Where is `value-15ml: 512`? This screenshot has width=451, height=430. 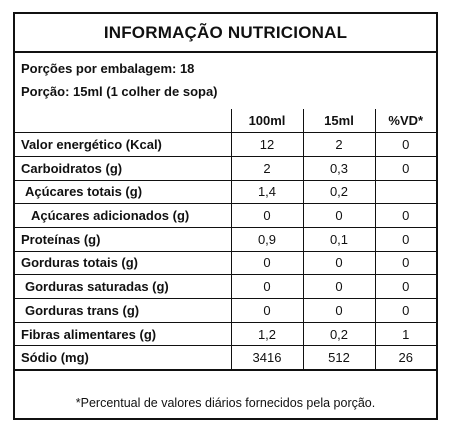
value-15ml: 512 is located at coordinates (339, 358).